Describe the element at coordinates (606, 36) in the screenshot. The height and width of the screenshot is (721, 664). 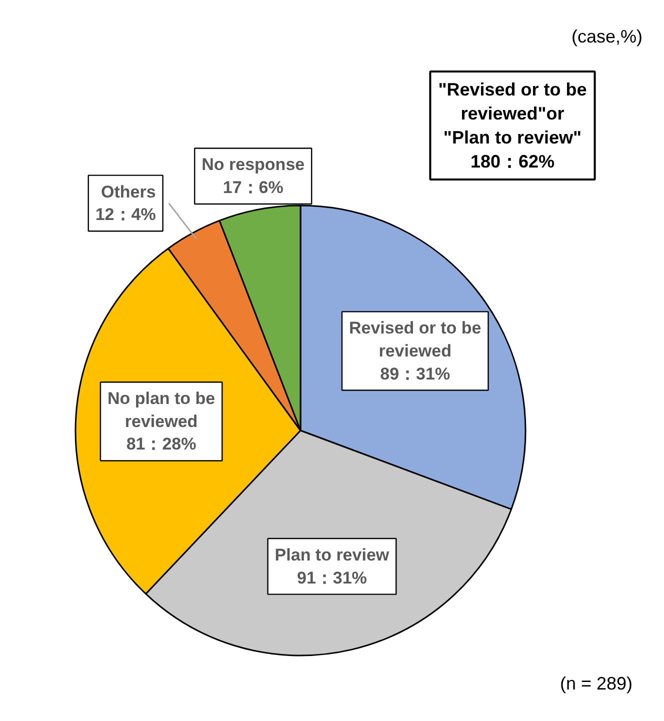
I see `text: (case,%)` at that location.